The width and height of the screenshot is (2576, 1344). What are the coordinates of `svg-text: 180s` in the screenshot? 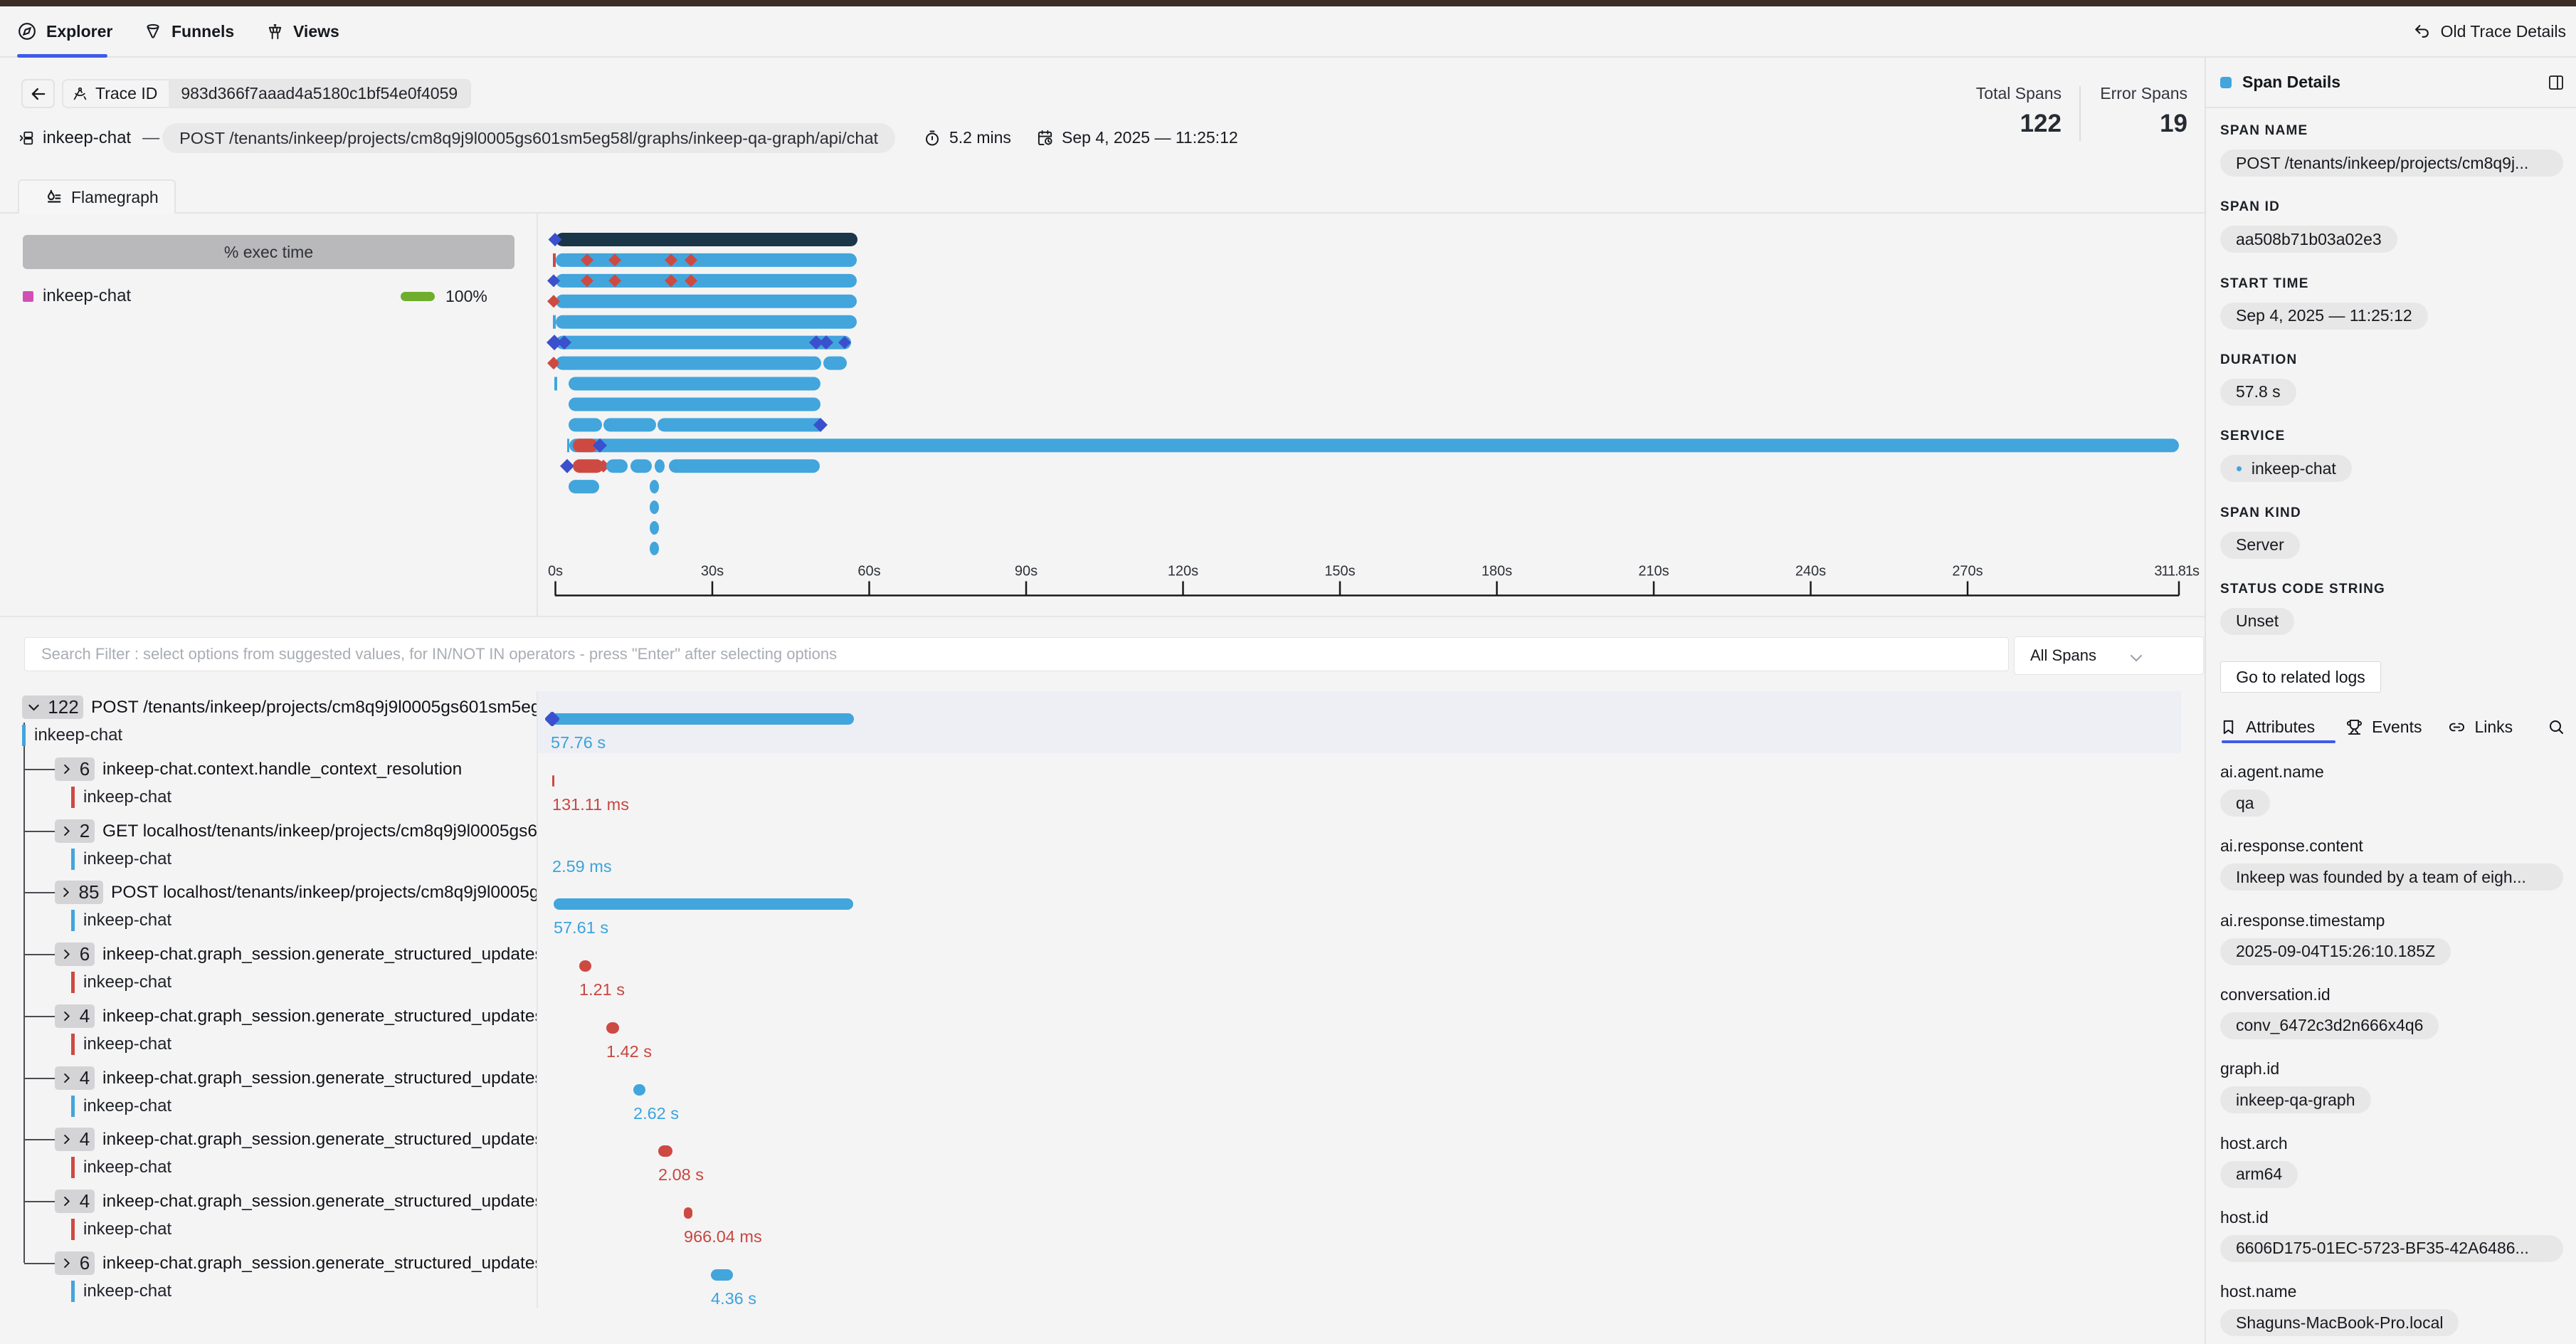 It's located at (1497, 571).